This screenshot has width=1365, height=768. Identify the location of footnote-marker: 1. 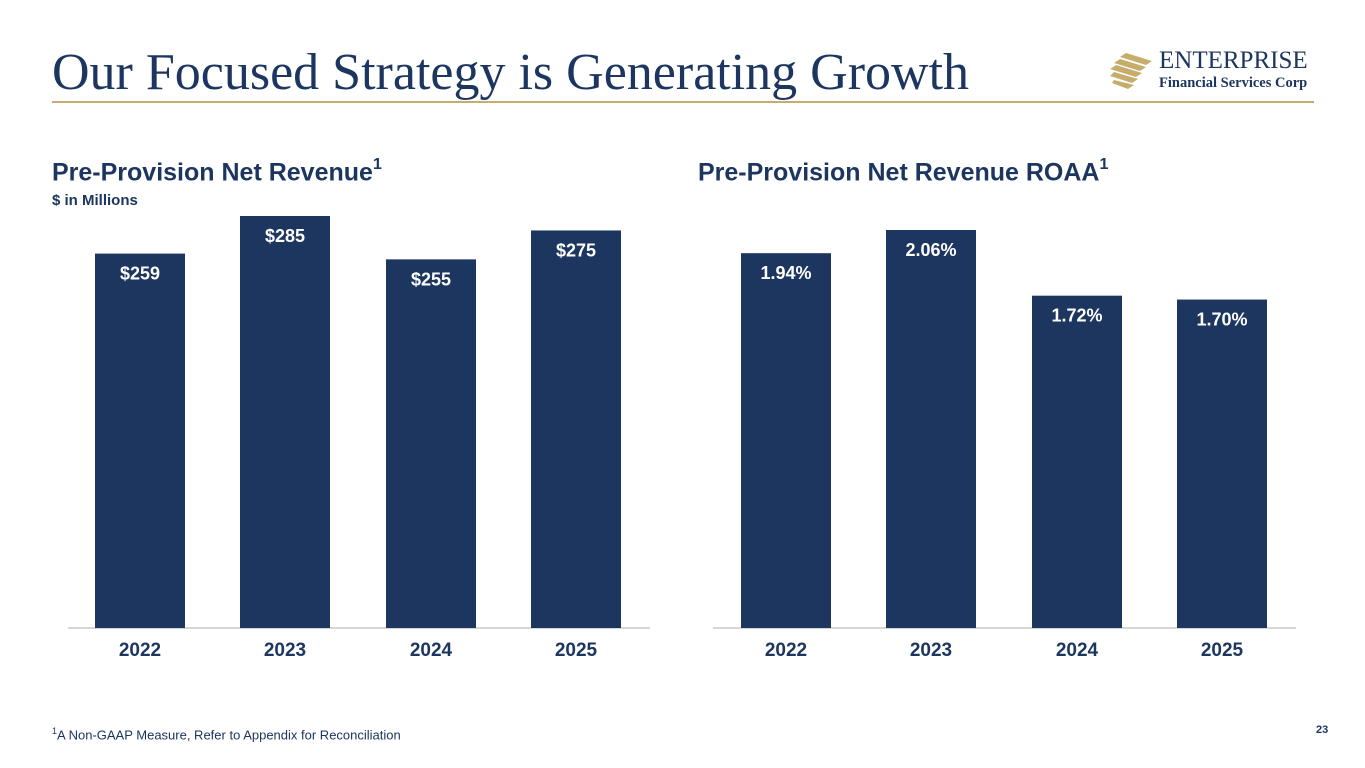
(55, 731).